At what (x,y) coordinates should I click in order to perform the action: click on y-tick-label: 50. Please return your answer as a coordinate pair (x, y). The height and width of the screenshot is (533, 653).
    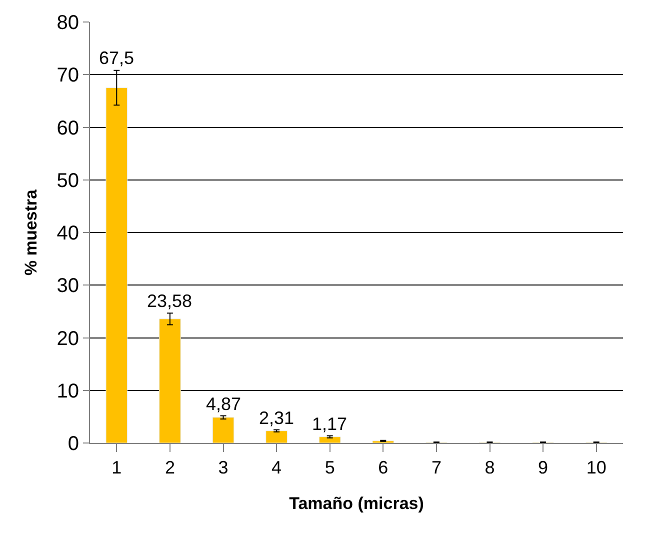
    Looking at the image, I should click on (67, 181).